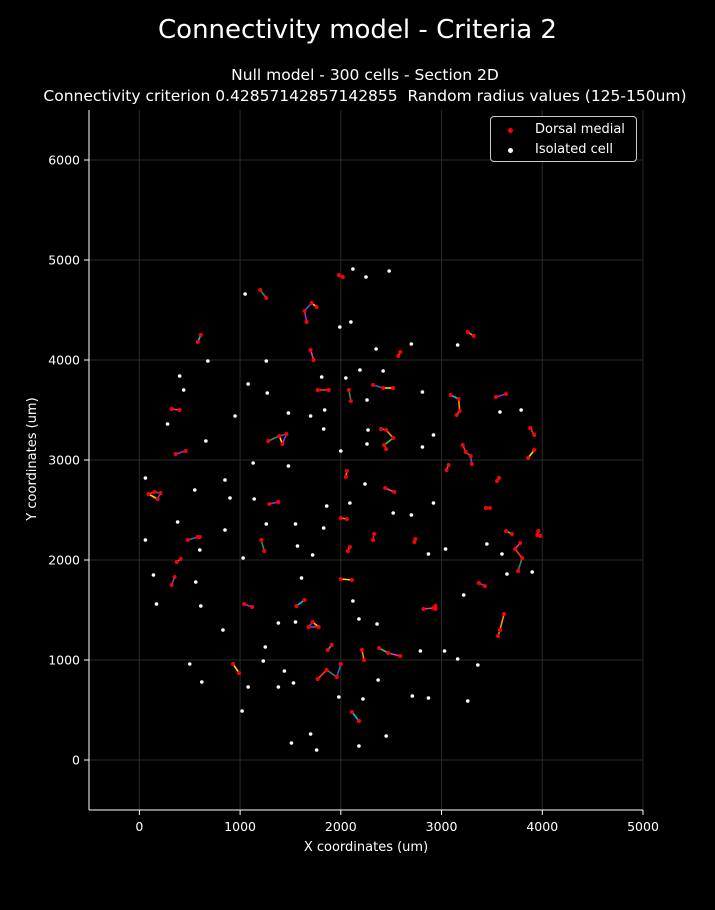 The height and width of the screenshot is (910, 715). I want to click on y-tick-label: 2000, so click(64, 560).